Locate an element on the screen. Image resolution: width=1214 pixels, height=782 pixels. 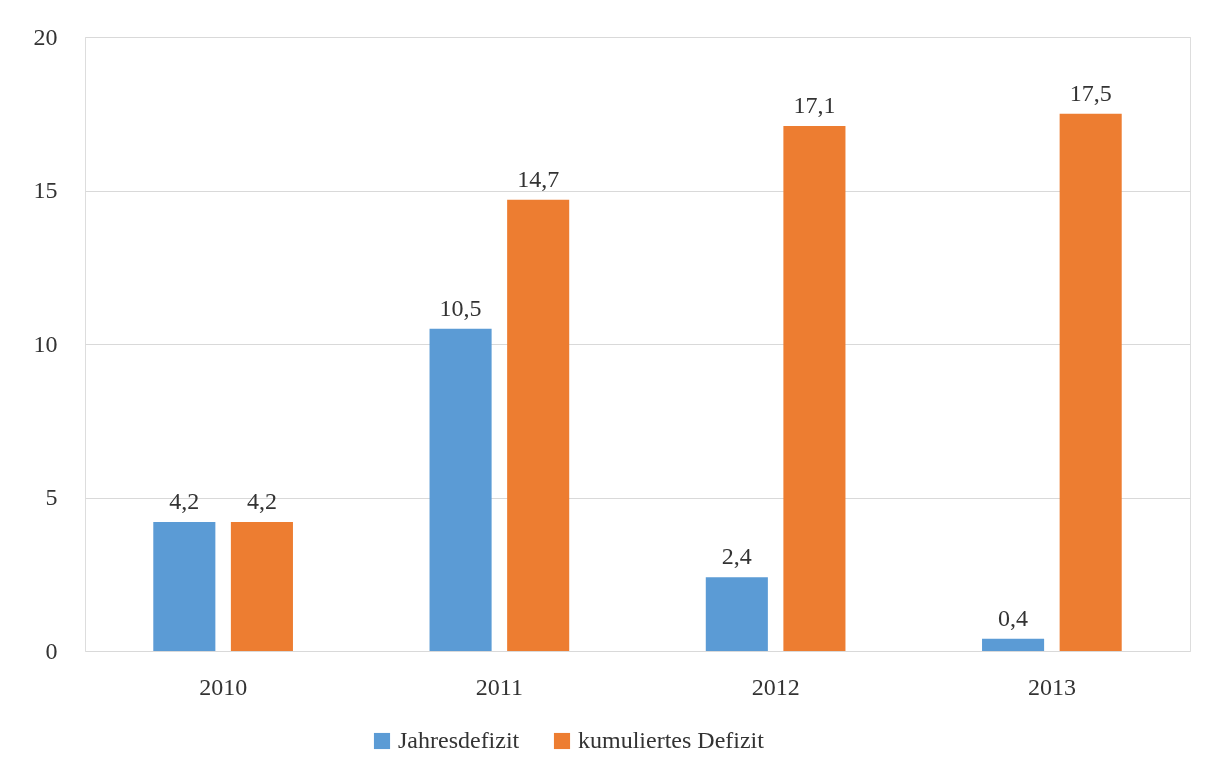
y-tick-label: 5 is located at coordinates (51, 497).